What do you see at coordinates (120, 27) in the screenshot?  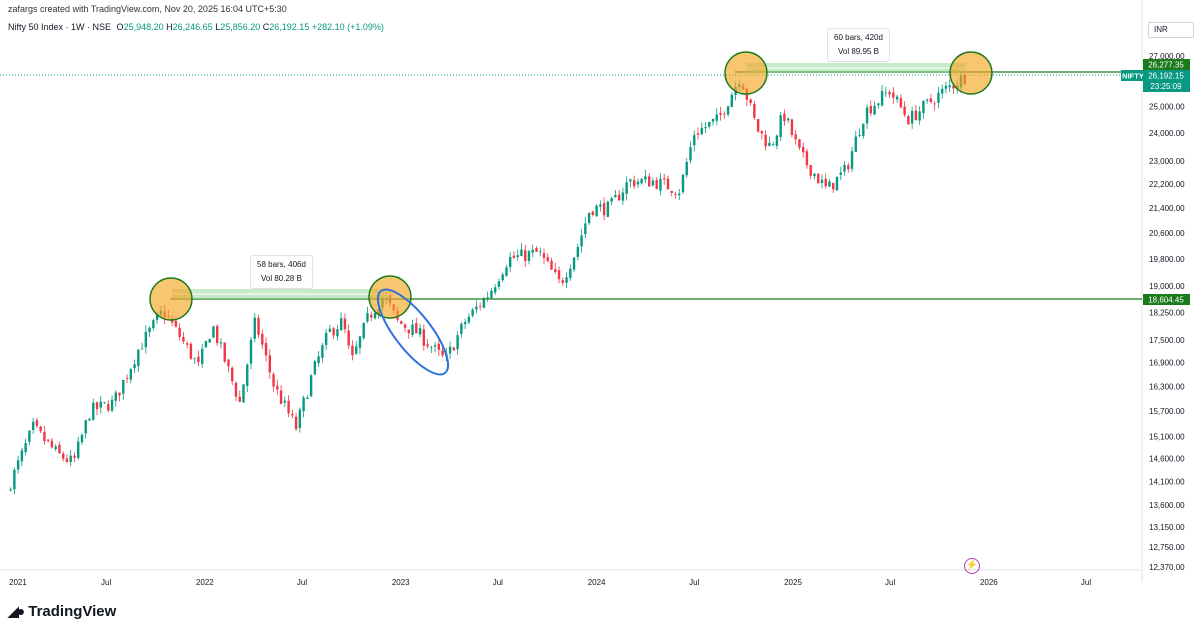 I see `open-label: O` at bounding box center [120, 27].